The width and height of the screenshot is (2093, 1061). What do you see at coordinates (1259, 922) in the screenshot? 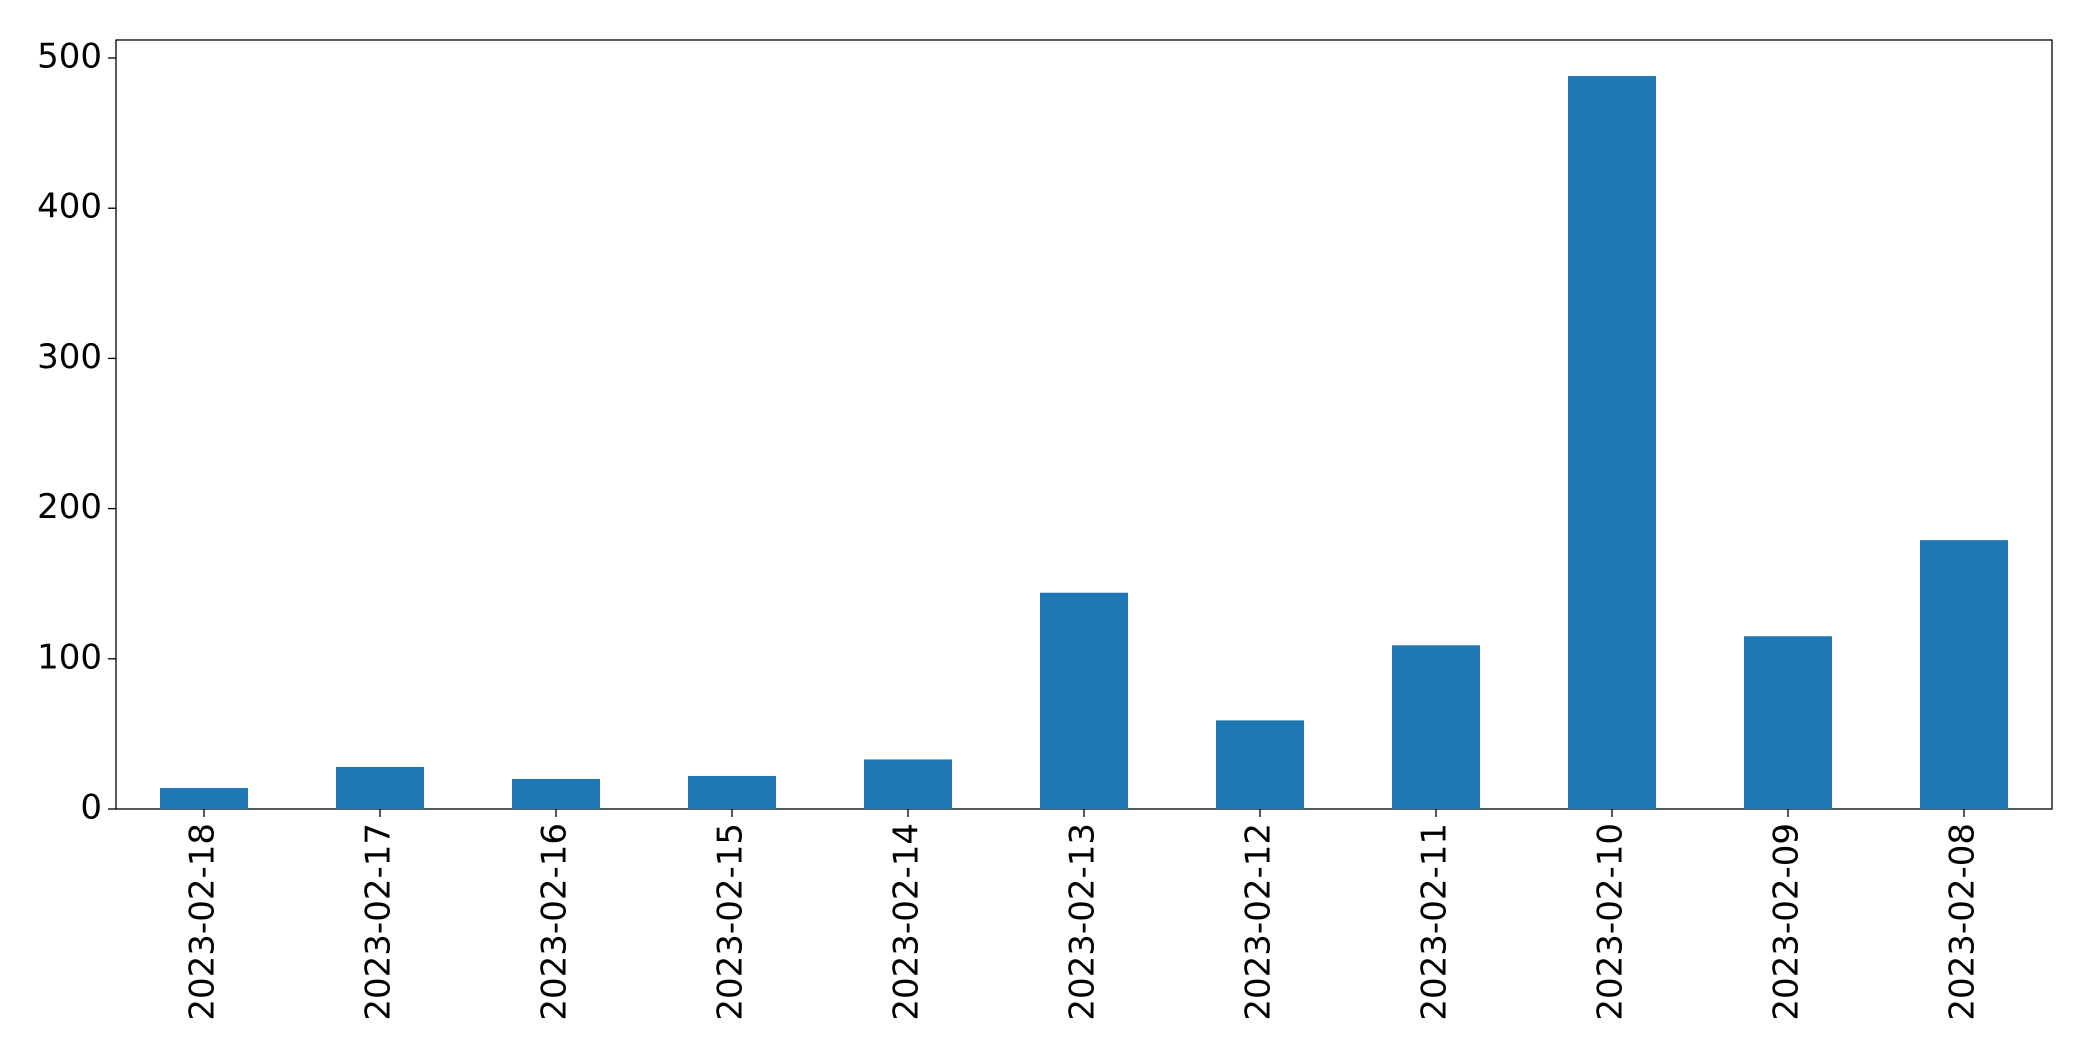
I see `x-tick-label: 2023-02-12` at bounding box center [1259, 922].